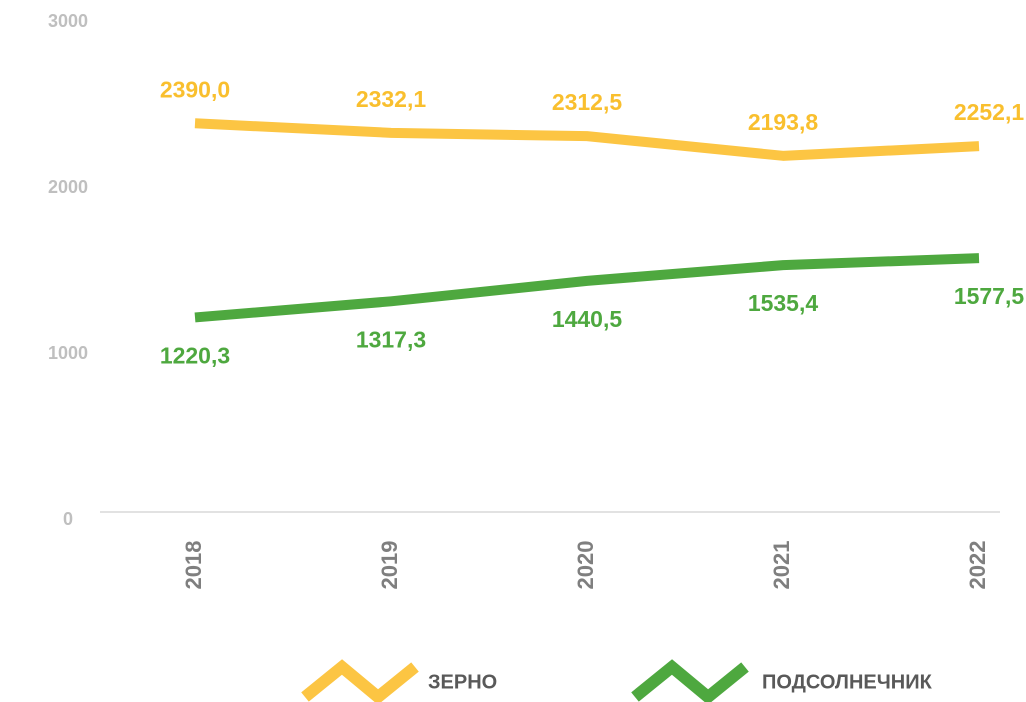 The width and height of the screenshot is (1026, 702). Describe the element at coordinates (68, 353) in the screenshot. I see `y-tick-label: 1000` at that location.